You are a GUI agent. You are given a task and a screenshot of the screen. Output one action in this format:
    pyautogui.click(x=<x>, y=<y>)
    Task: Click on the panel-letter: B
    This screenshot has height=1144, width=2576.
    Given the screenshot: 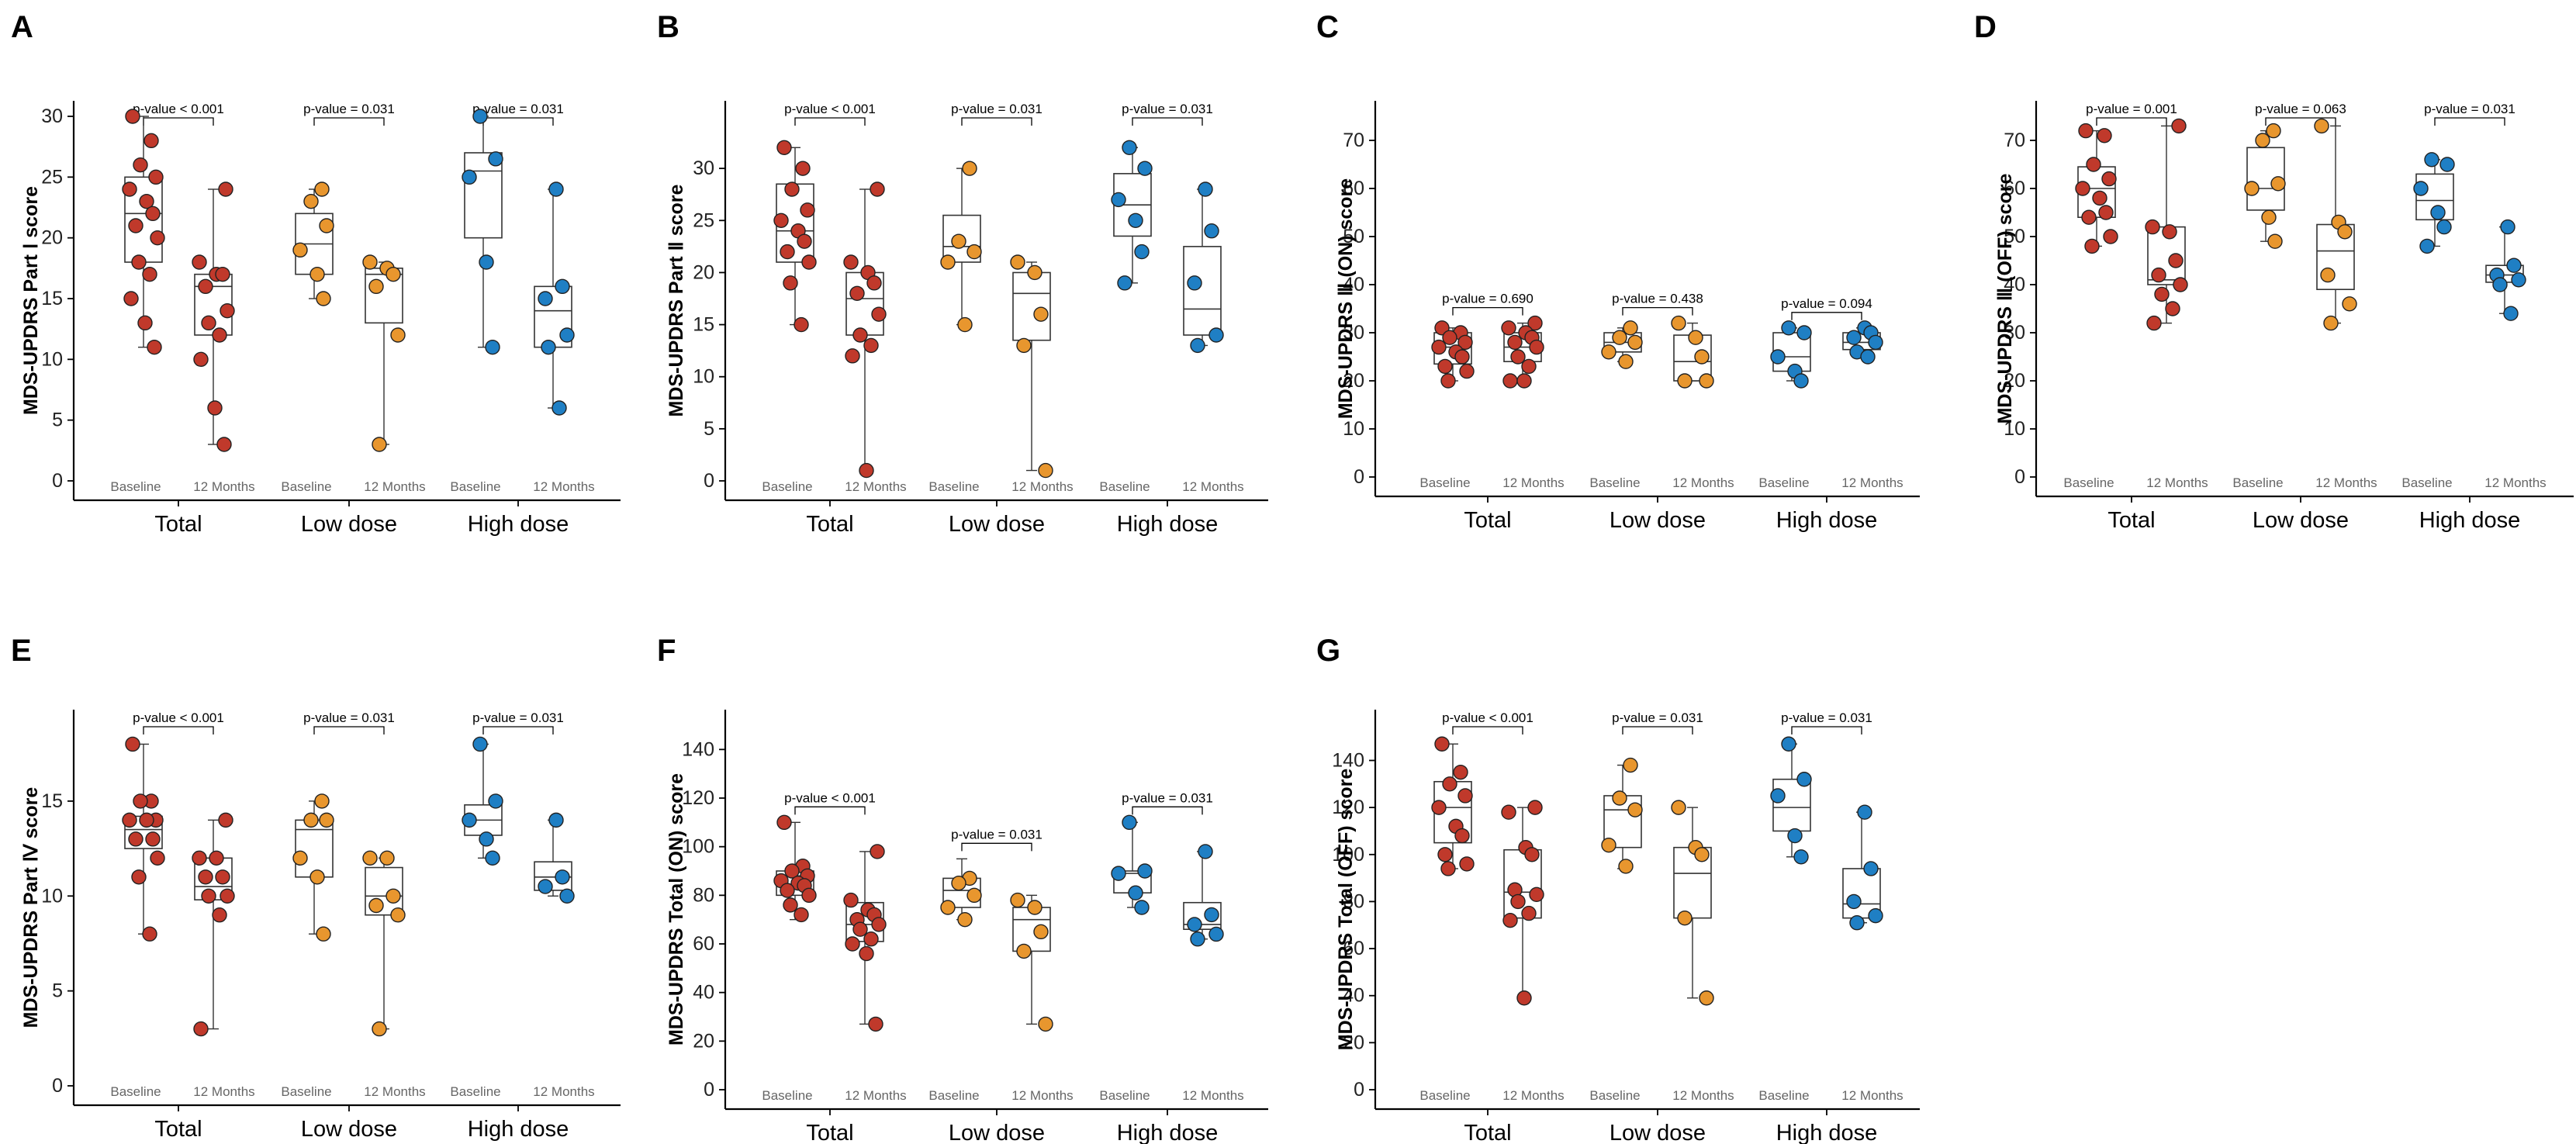 What is the action you would take?
    pyautogui.click(x=668, y=27)
    